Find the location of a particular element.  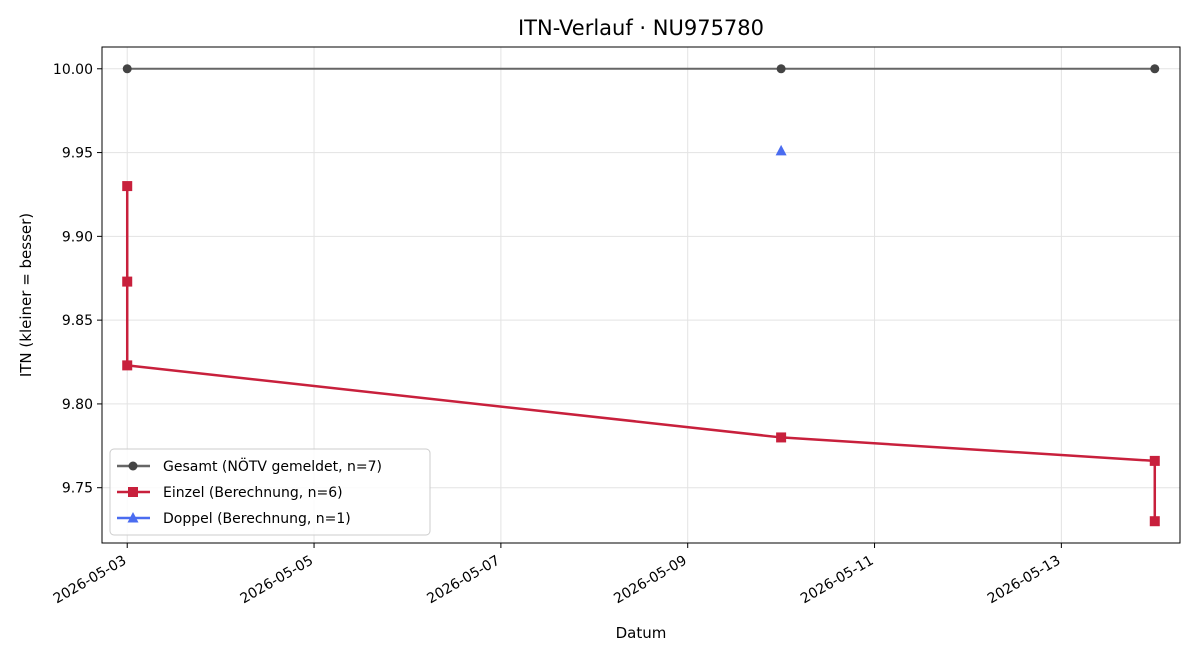

legend-label: Doppel (Berechnung, n=1) is located at coordinates (257, 519).